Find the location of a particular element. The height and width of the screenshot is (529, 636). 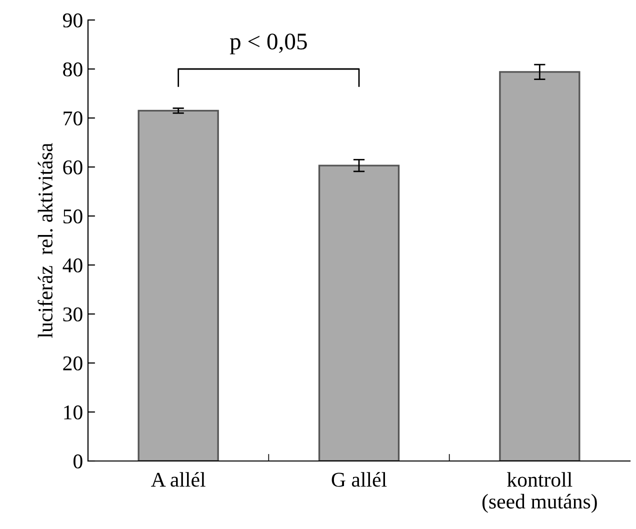

y-tick-label: 0 is located at coordinates (78, 461).